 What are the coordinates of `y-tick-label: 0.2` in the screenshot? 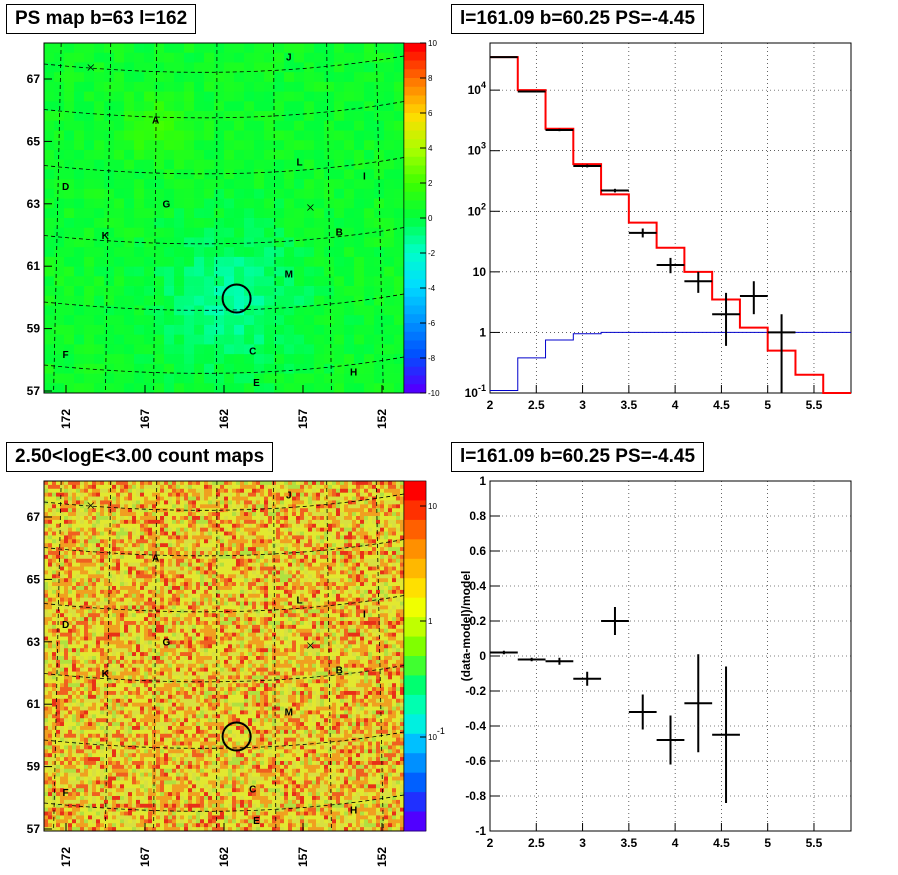 It's located at (477, 621).